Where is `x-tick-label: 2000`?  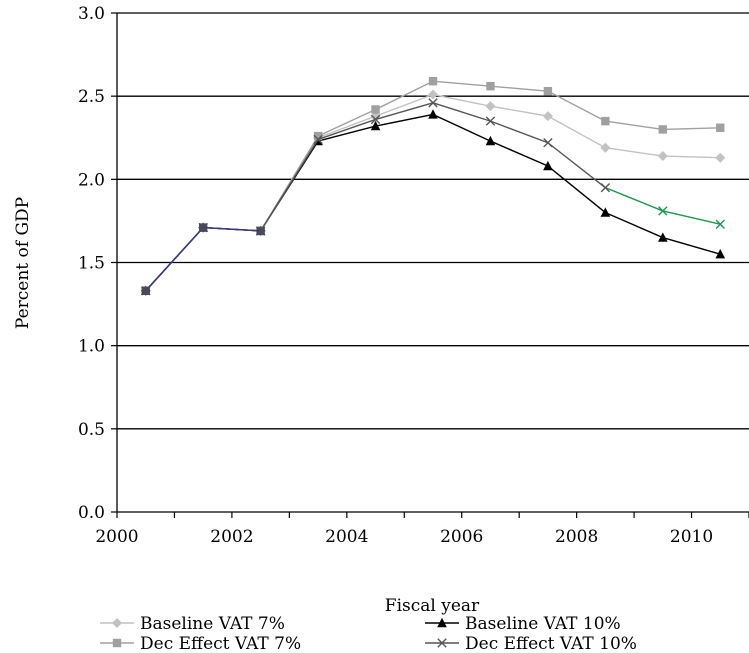 x-tick-label: 2000 is located at coordinates (116, 537).